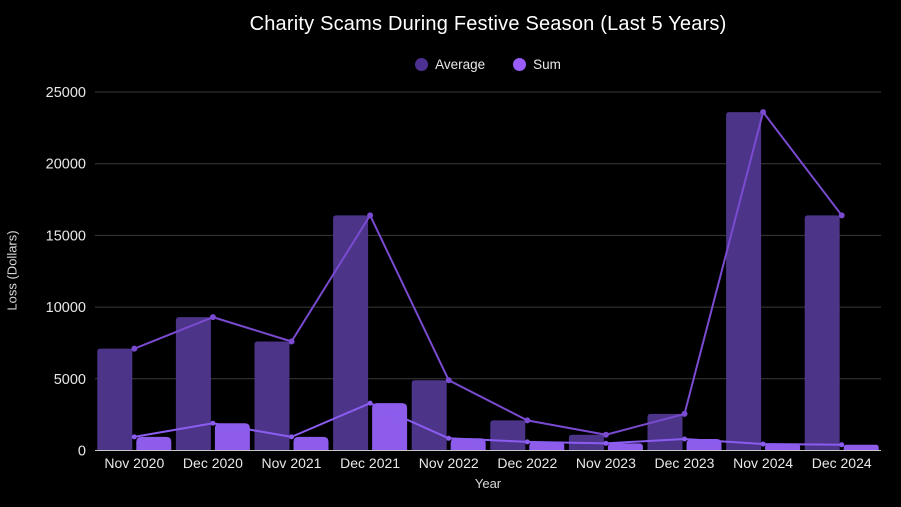  What do you see at coordinates (422, 64) in the screenshot?
I see `average-legend-dot-icon` at bounding box center [422, 64].